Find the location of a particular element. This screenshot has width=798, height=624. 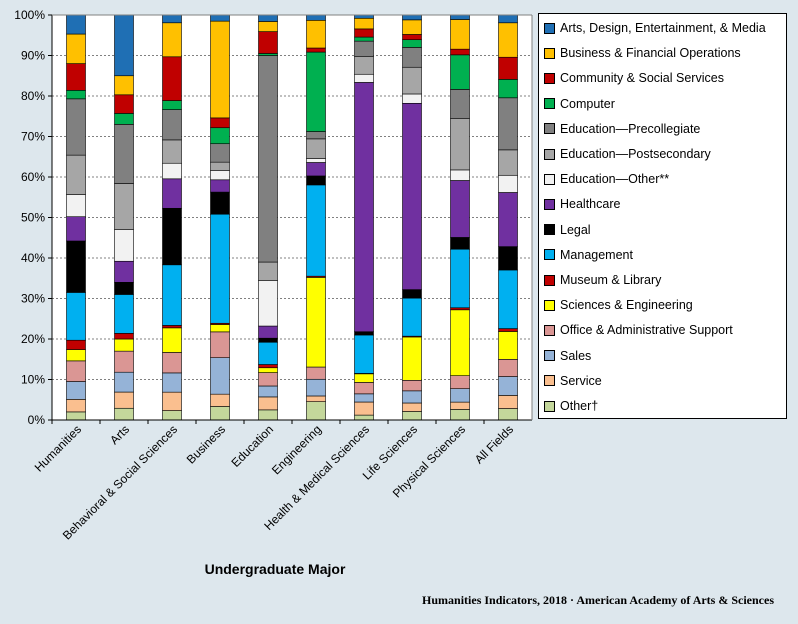

legend-item: Community & Social Services is located at coordinates (634, 78).